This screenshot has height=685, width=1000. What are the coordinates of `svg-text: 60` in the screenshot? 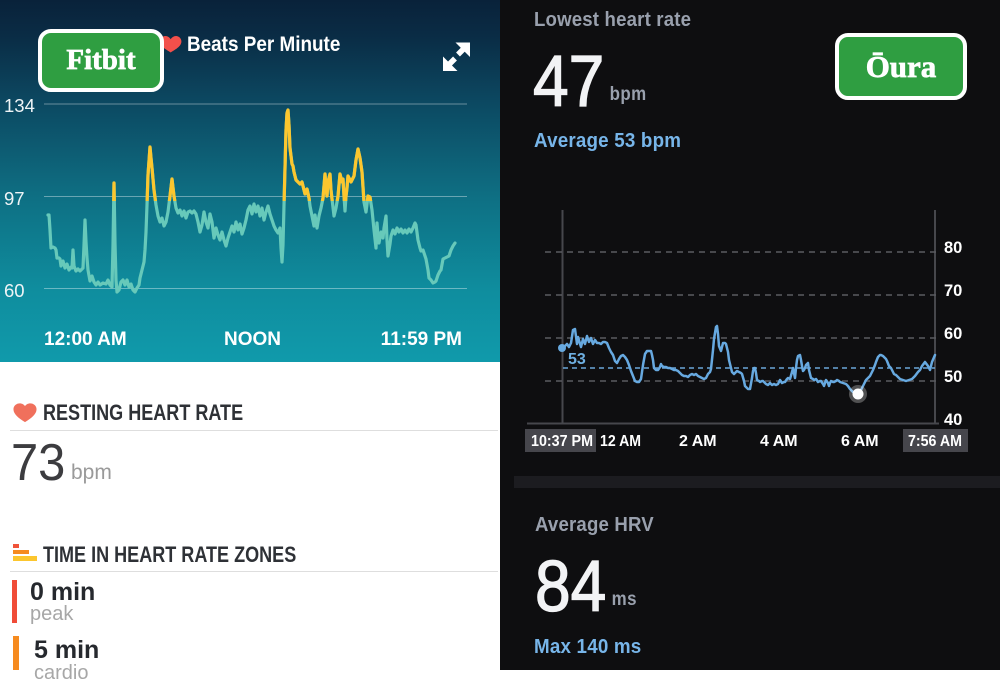 It's located at (953, 334).